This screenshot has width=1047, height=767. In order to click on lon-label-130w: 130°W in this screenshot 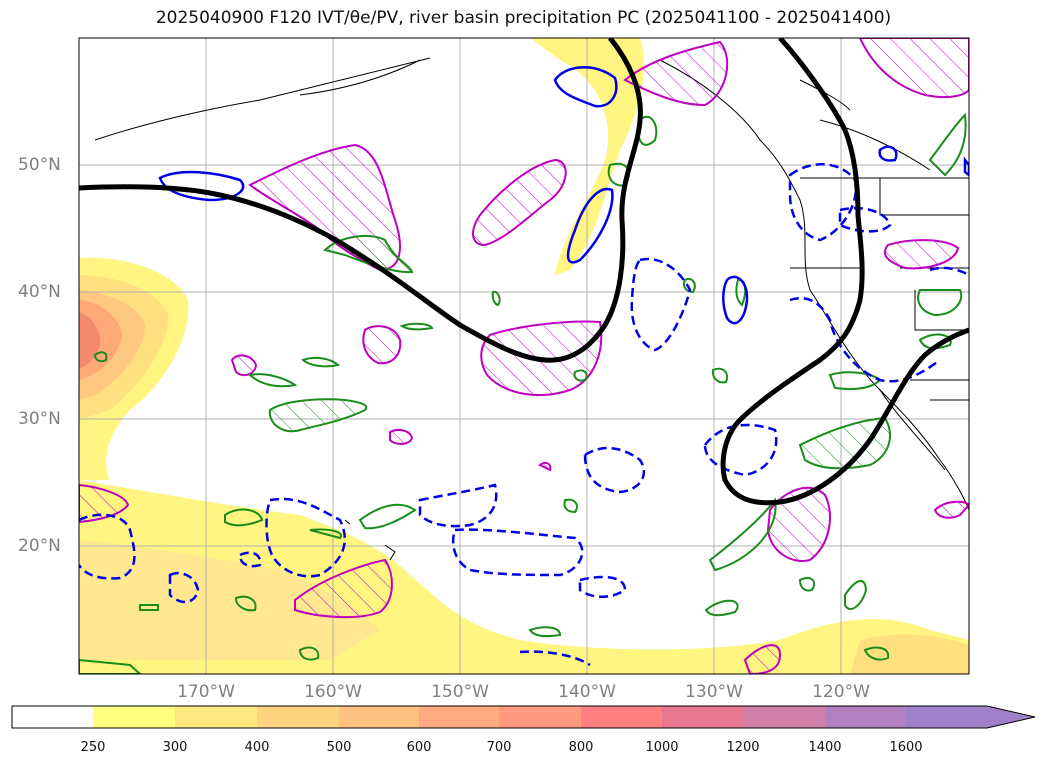, I will do `click(714, 692)`.